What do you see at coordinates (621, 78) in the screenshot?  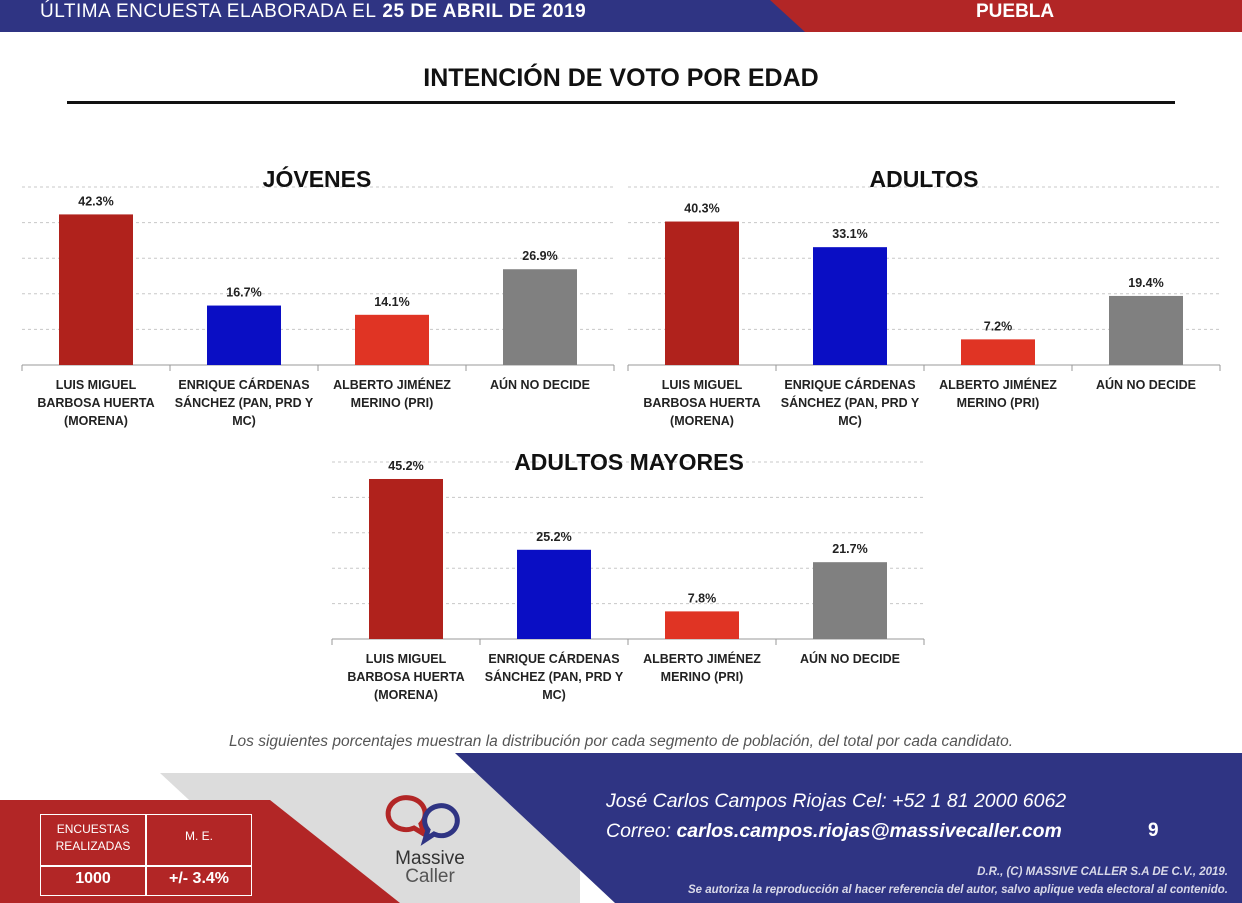 I see `page-title: INTENCIÓN DE VOTO POR EDAD` at bounding box center [621, 78].